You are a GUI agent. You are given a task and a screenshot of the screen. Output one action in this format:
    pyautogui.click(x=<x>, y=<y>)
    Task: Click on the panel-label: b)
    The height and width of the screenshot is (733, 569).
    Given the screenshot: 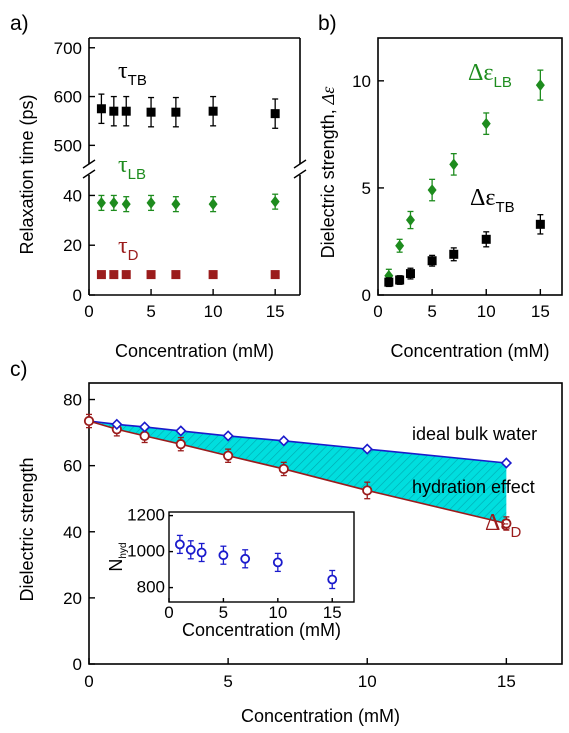 What is the action you would take?
    pyautogui.click(x=327, y=23)
    